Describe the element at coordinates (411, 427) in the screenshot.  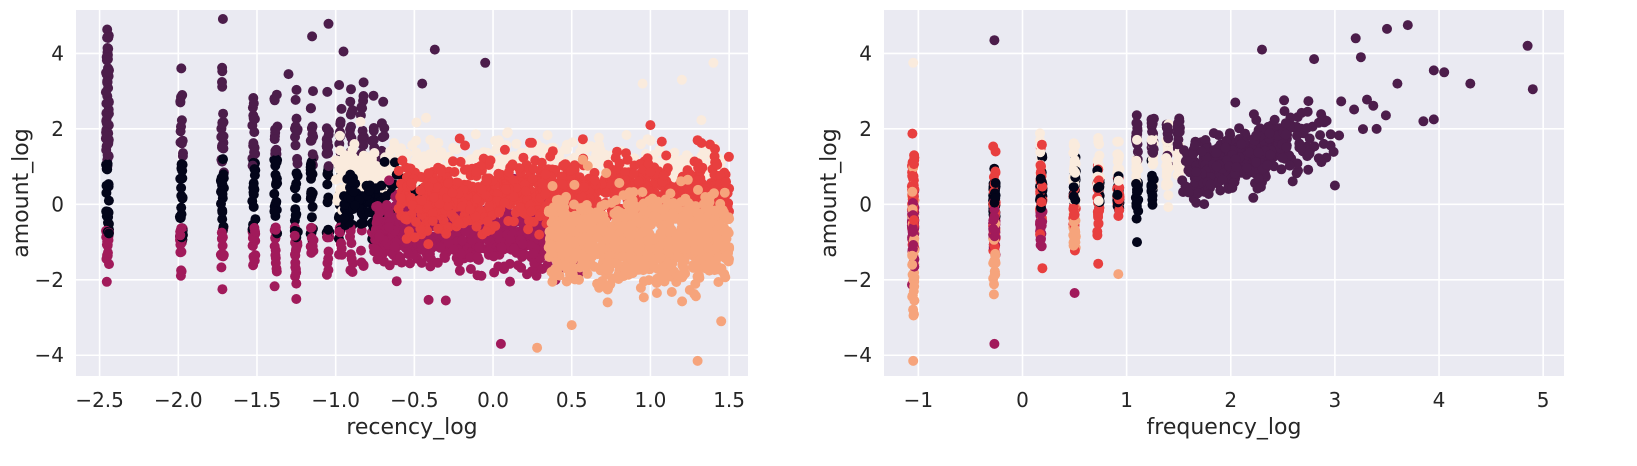
I see `x-axis-label: recency_log` at that location.